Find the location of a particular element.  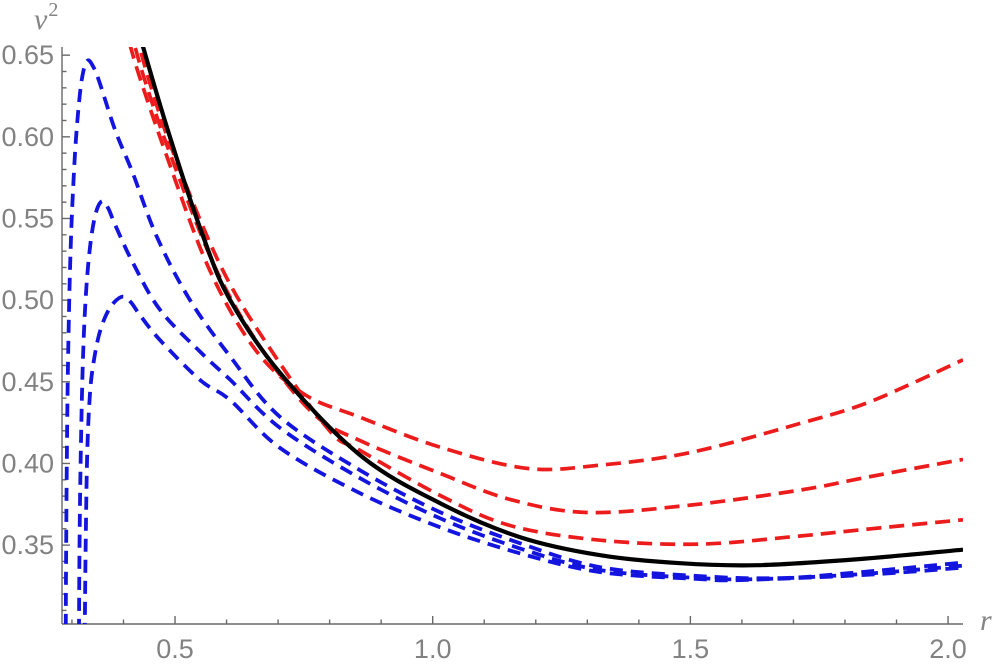

y-tick-label: 0.45 is located at coordinates (27, 382).